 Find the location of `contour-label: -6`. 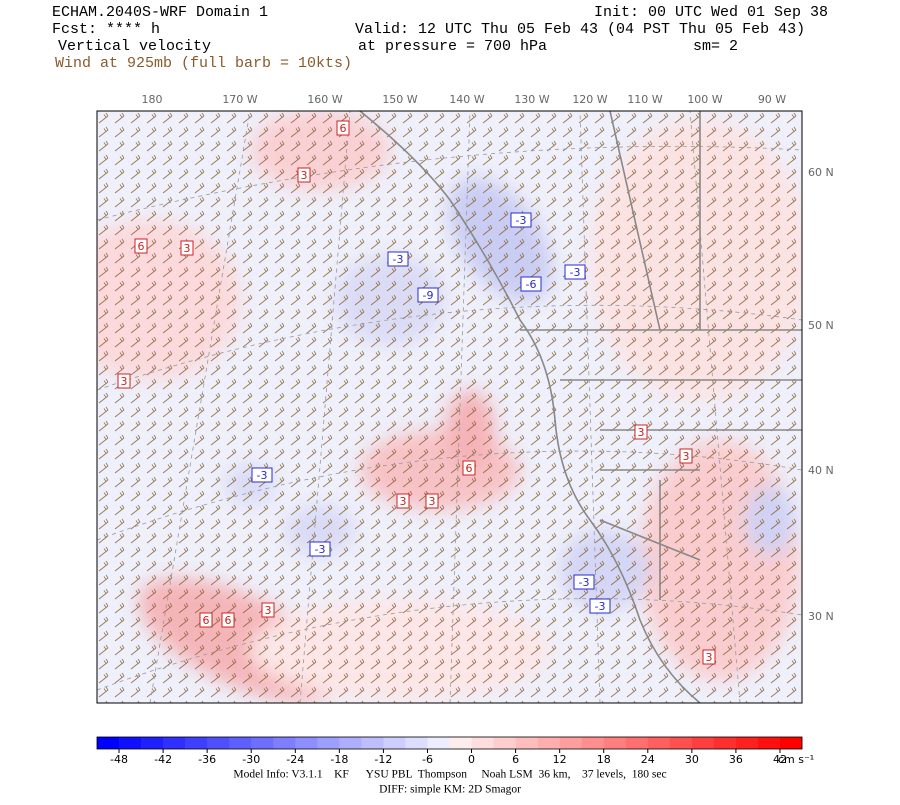

contour-label: -6 is located at coordinates (531, 284).